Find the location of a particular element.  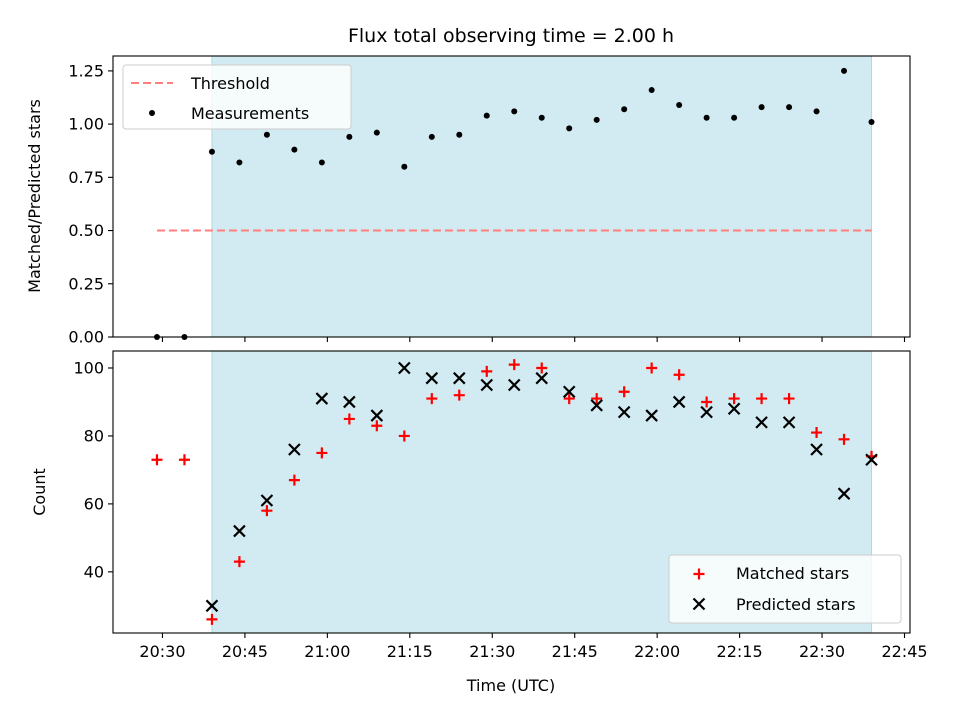

legend-predicted-label: Predicted stars is located at coordinates (796, 604).